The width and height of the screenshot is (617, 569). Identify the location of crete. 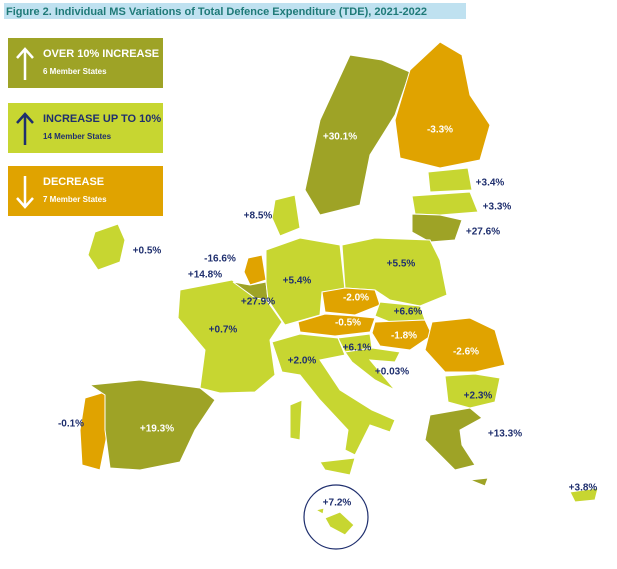
(479, 482).